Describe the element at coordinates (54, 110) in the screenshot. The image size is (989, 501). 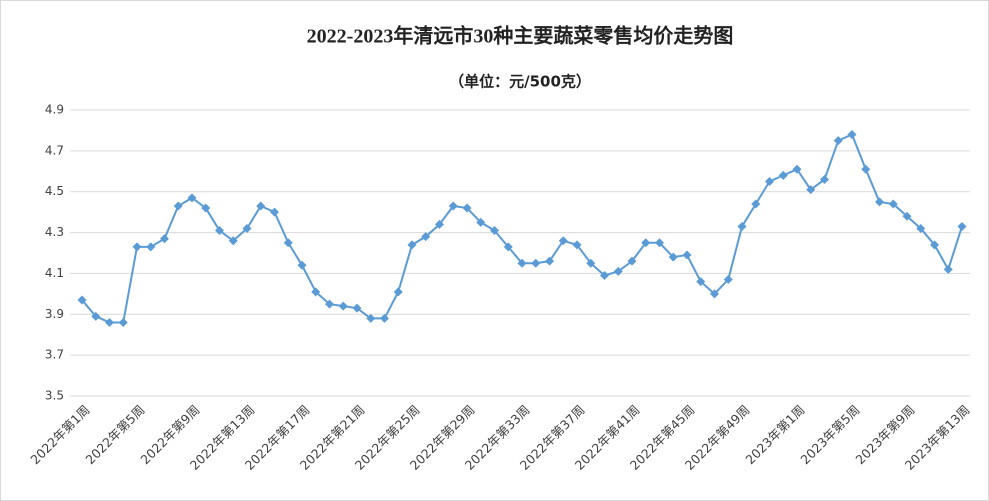
I see `y-tick-label: 4.9` at that location.